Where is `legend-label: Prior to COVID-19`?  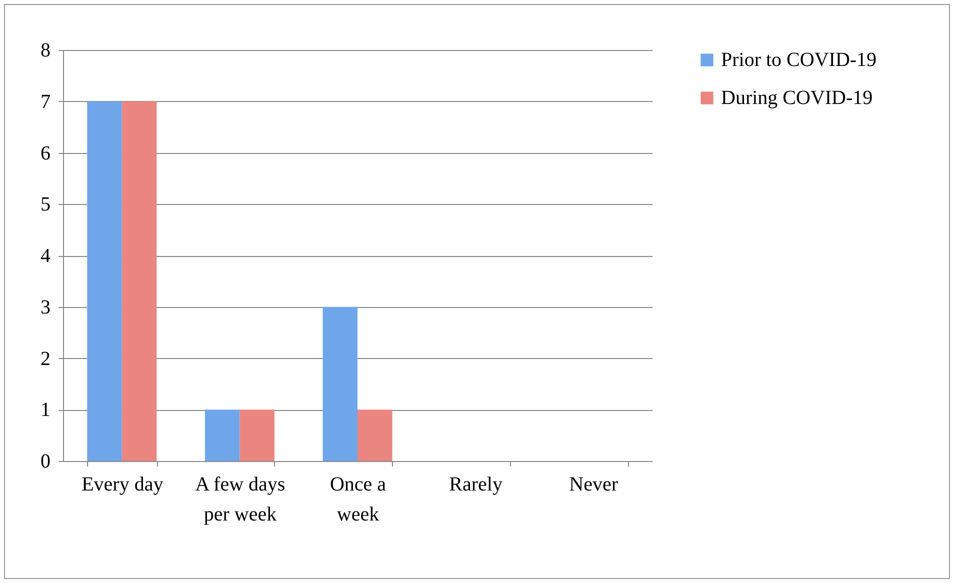
legend-label: Prior to COVID-19 is located at coordinates (799, 60).